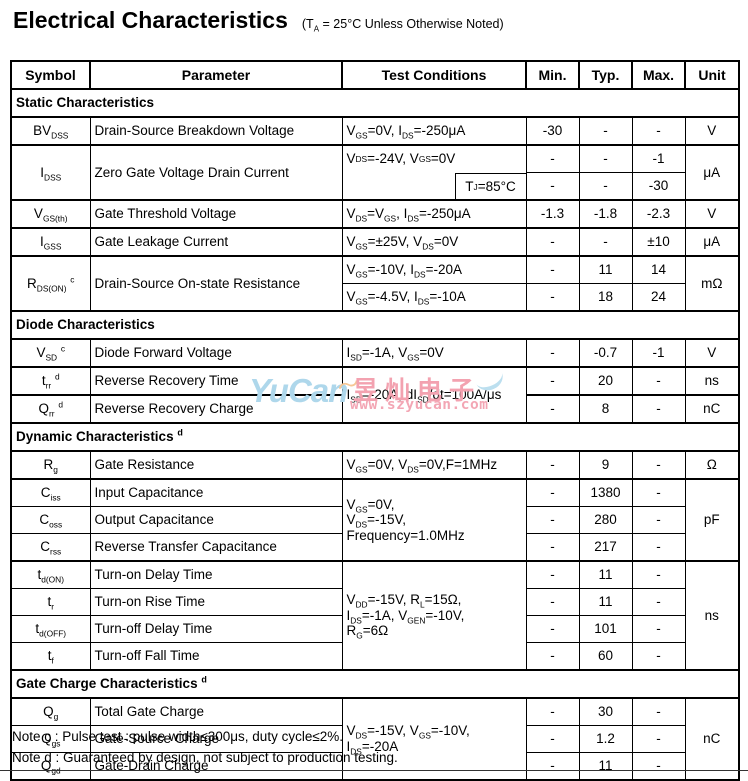 The width and height of the screenshot is (748, 781). What do you see at coordinates (658, 269) in the screenshot?
I see `value-cell: 14` at bounding box center [658, 269].